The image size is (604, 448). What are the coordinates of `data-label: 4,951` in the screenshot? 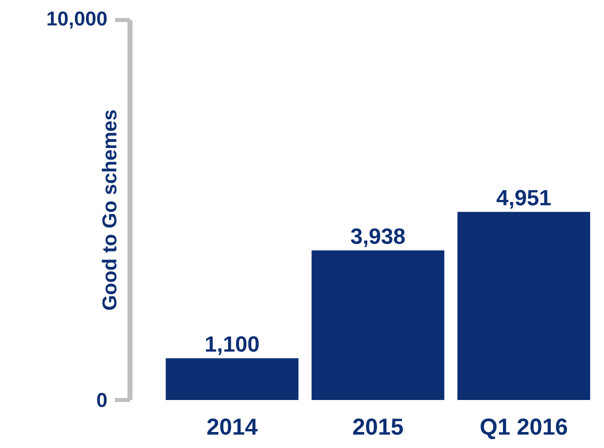 It's located at (523, 199).